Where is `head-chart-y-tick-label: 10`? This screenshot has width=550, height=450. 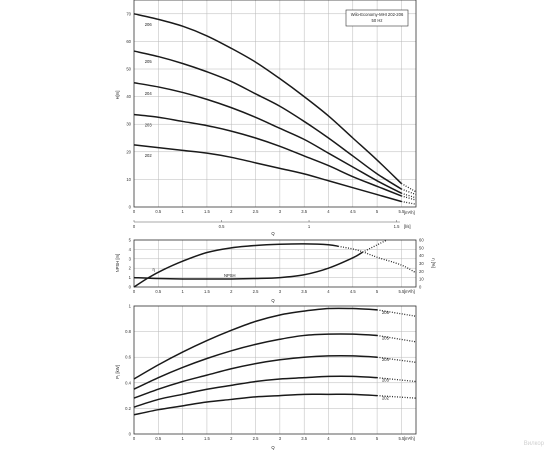 head-chart-y-tick-label: 10 is located at coordinates (128, 179).